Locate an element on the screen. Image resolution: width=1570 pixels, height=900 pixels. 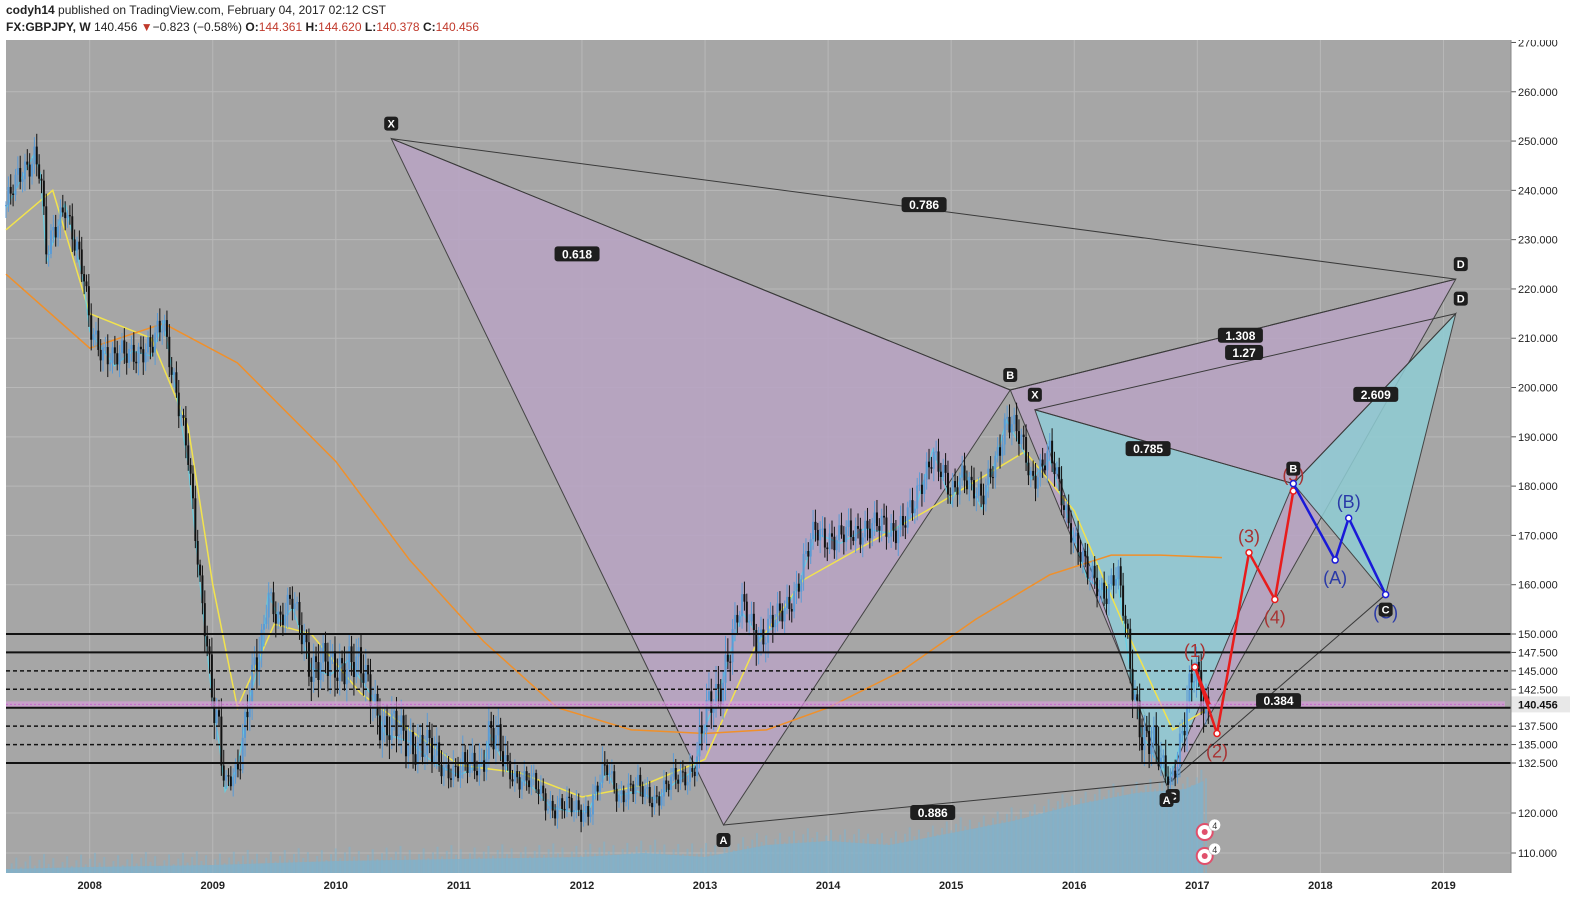
elliott-waves: (1)(2)(3)(4)(5)(A)(B)(C) is located at coordinates (1291, 613).